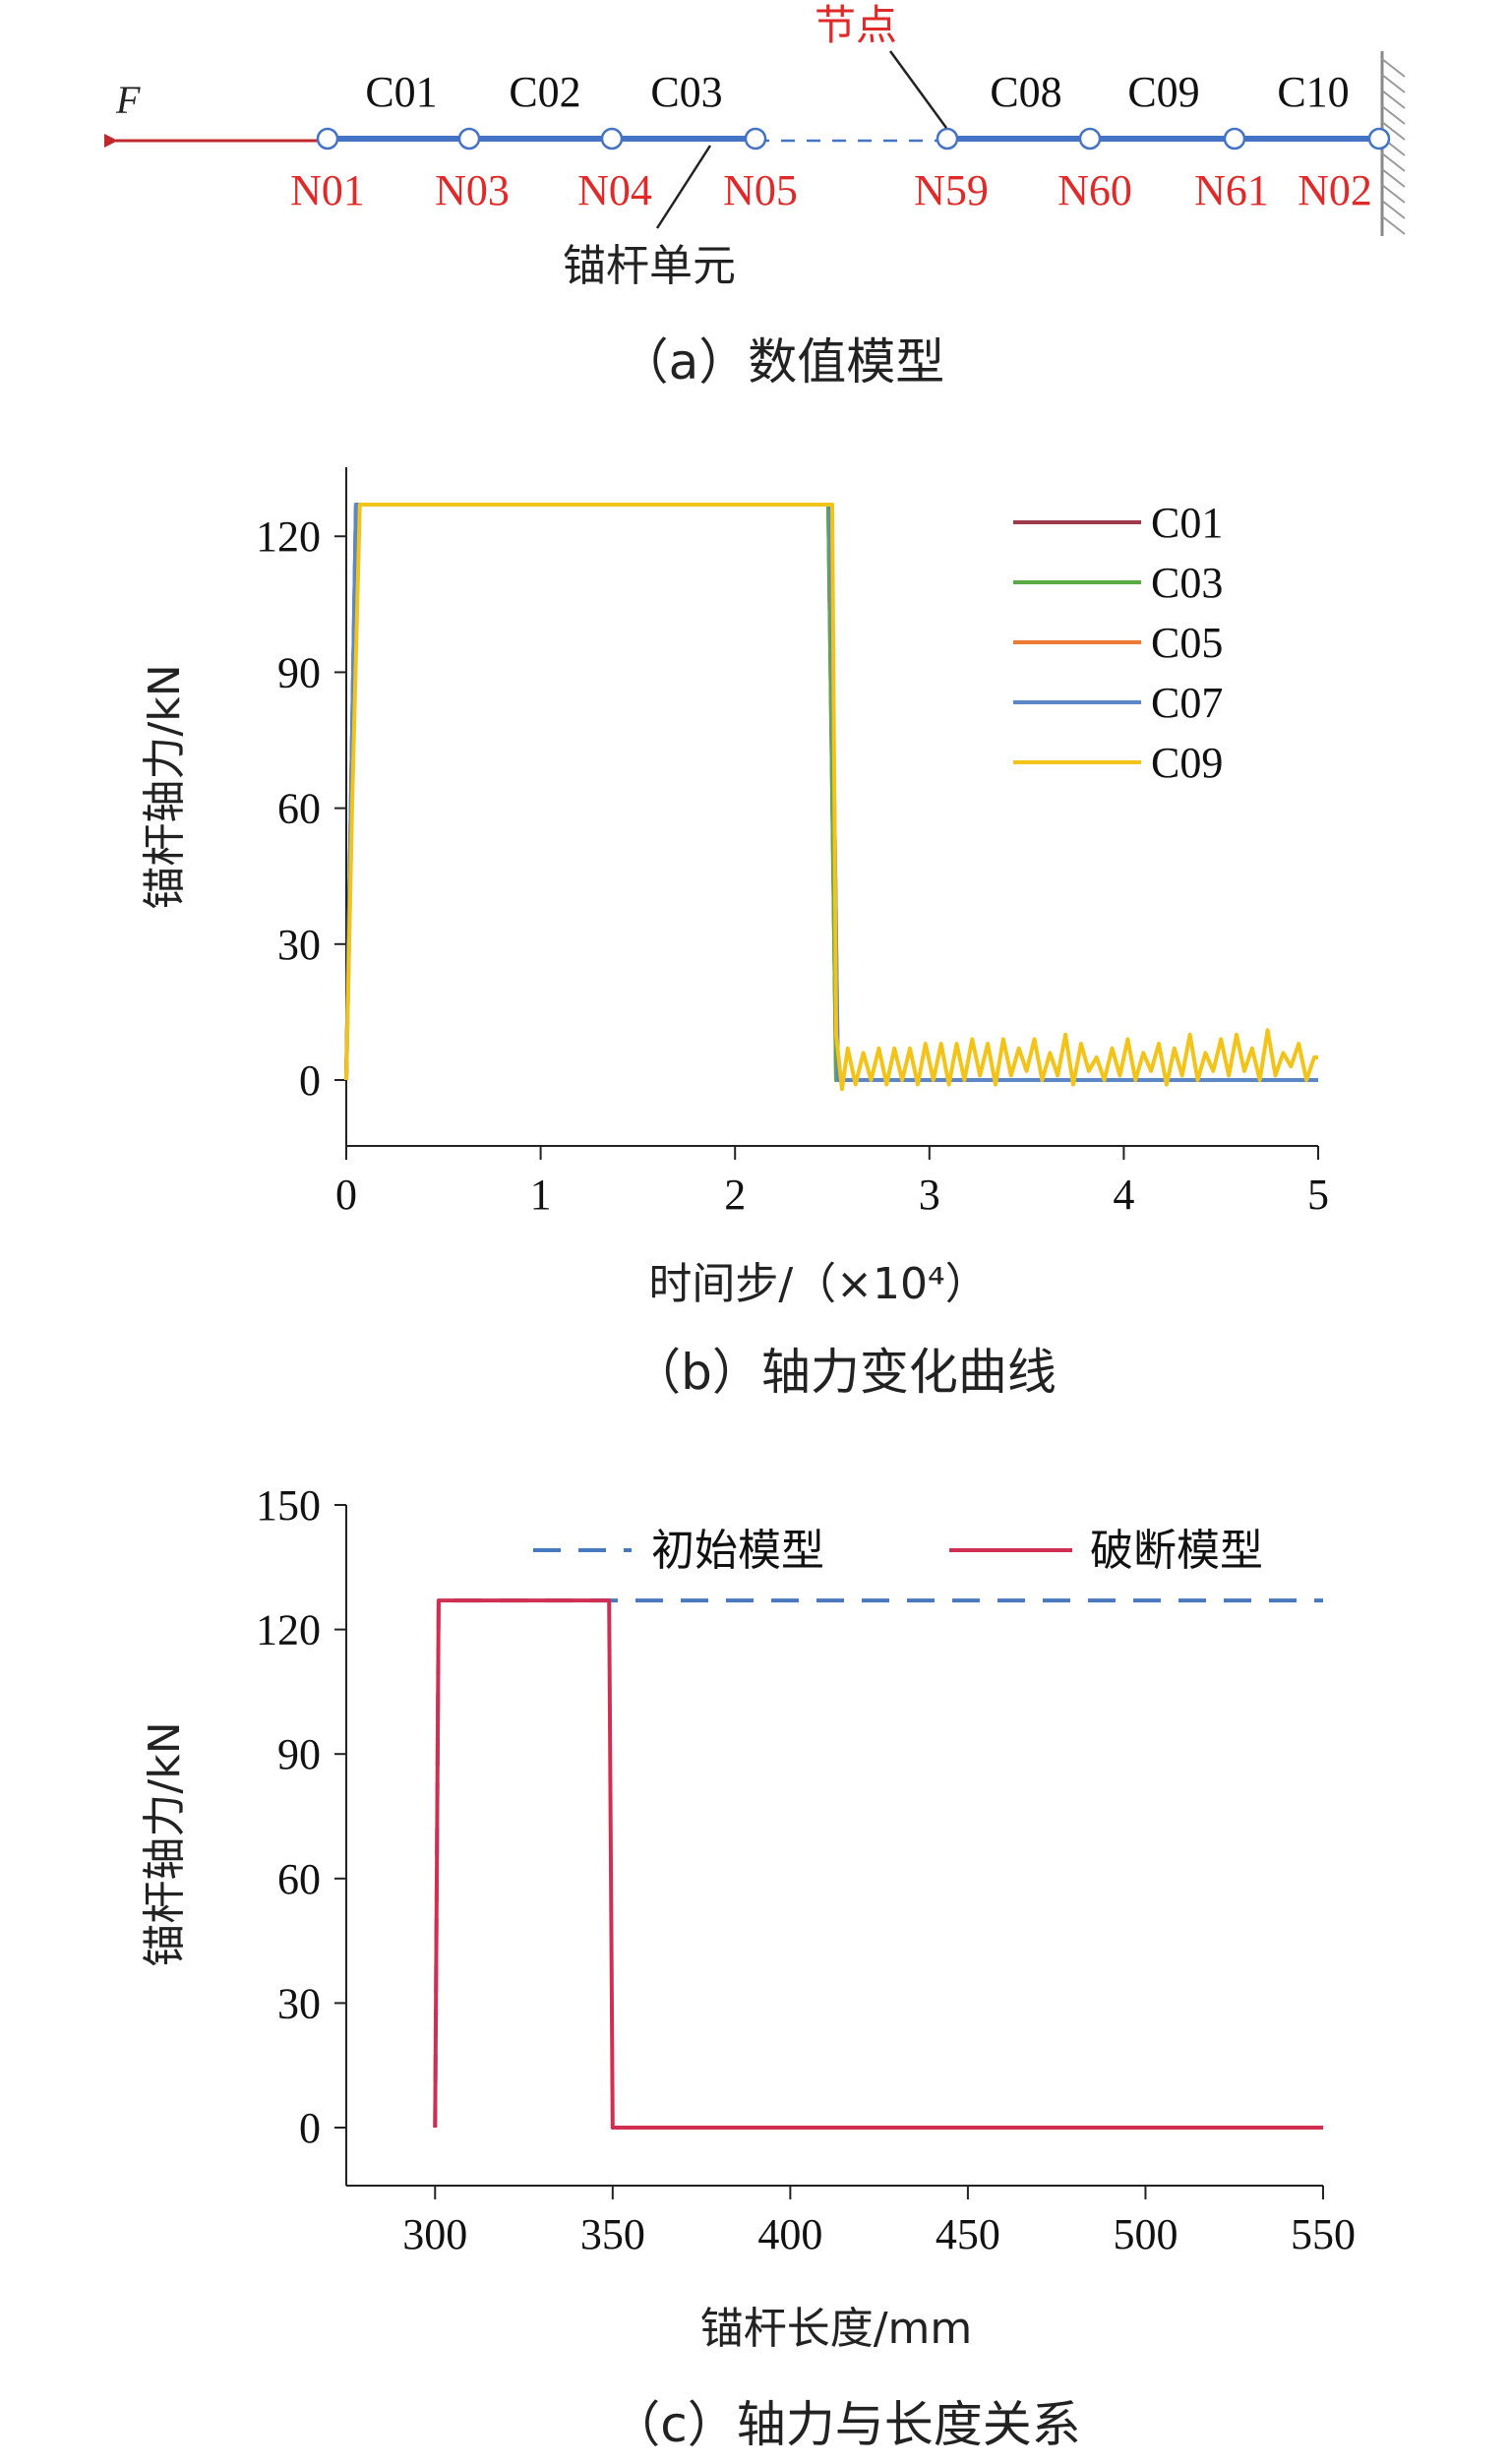 Image resolution: width=1510 pixels, height=2464 pixels. Describe the element at coordinates (128, 100) in the screenshot. I see `force-label: F` at that location.